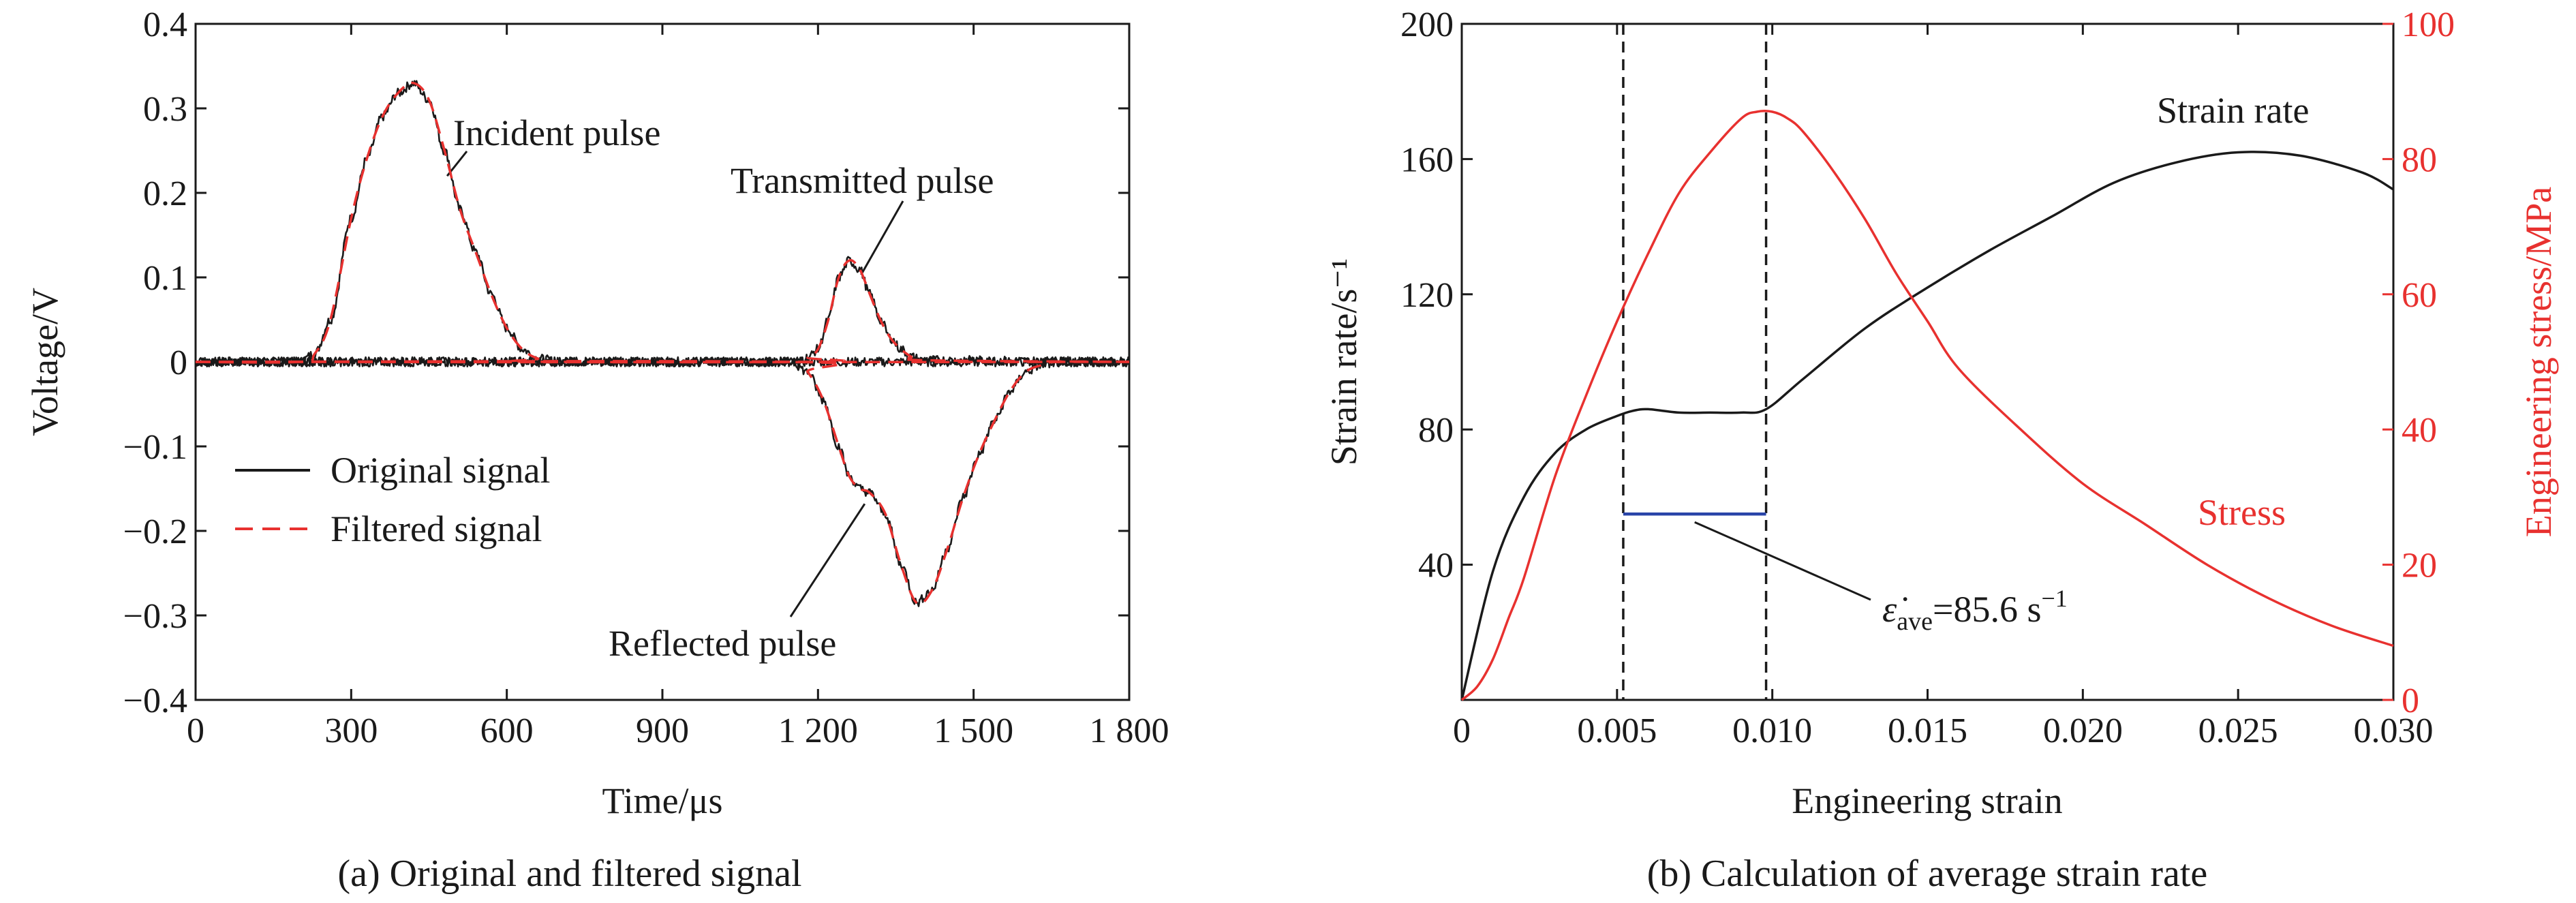 Image resolution: width=2576 pixels, height=903 pixels. I want to click on original-signal-transmitted-pulse, so click(662, 312).